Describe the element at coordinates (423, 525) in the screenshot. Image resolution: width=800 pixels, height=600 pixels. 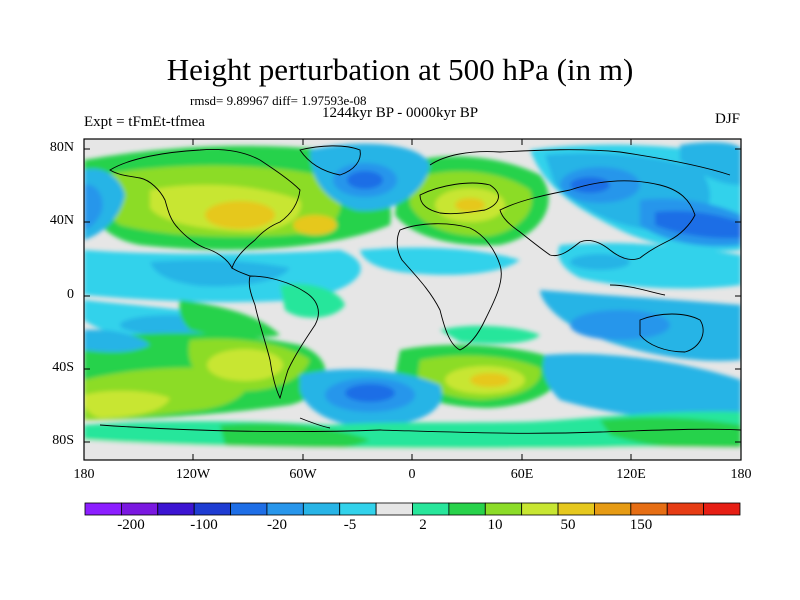
I see `colorbar-label: 2` at that location.